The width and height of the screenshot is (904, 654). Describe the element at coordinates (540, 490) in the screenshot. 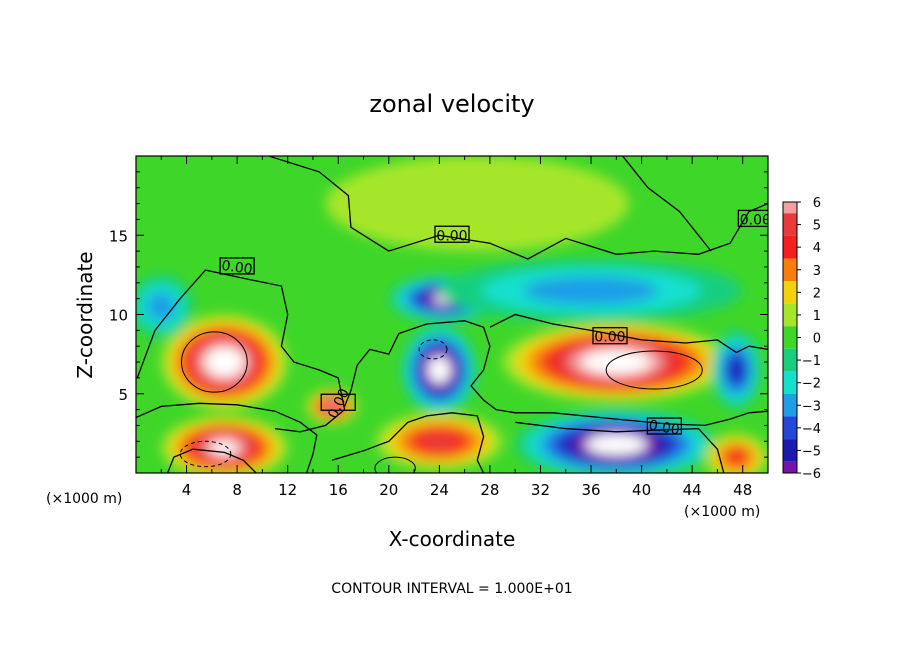

I see `x-tick-label: 32` at that location.